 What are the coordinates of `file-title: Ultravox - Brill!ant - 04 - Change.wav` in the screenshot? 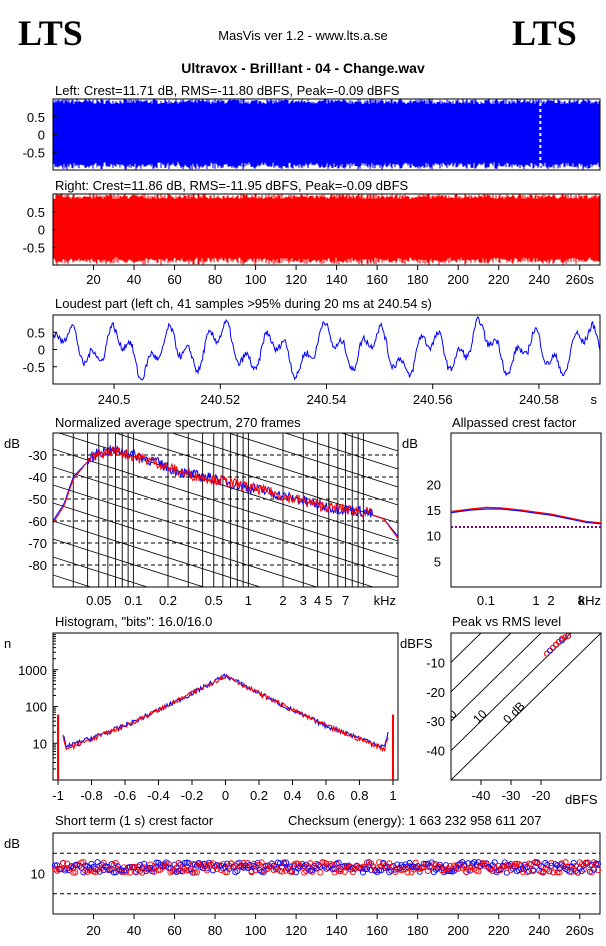 It's located at (303, 68).